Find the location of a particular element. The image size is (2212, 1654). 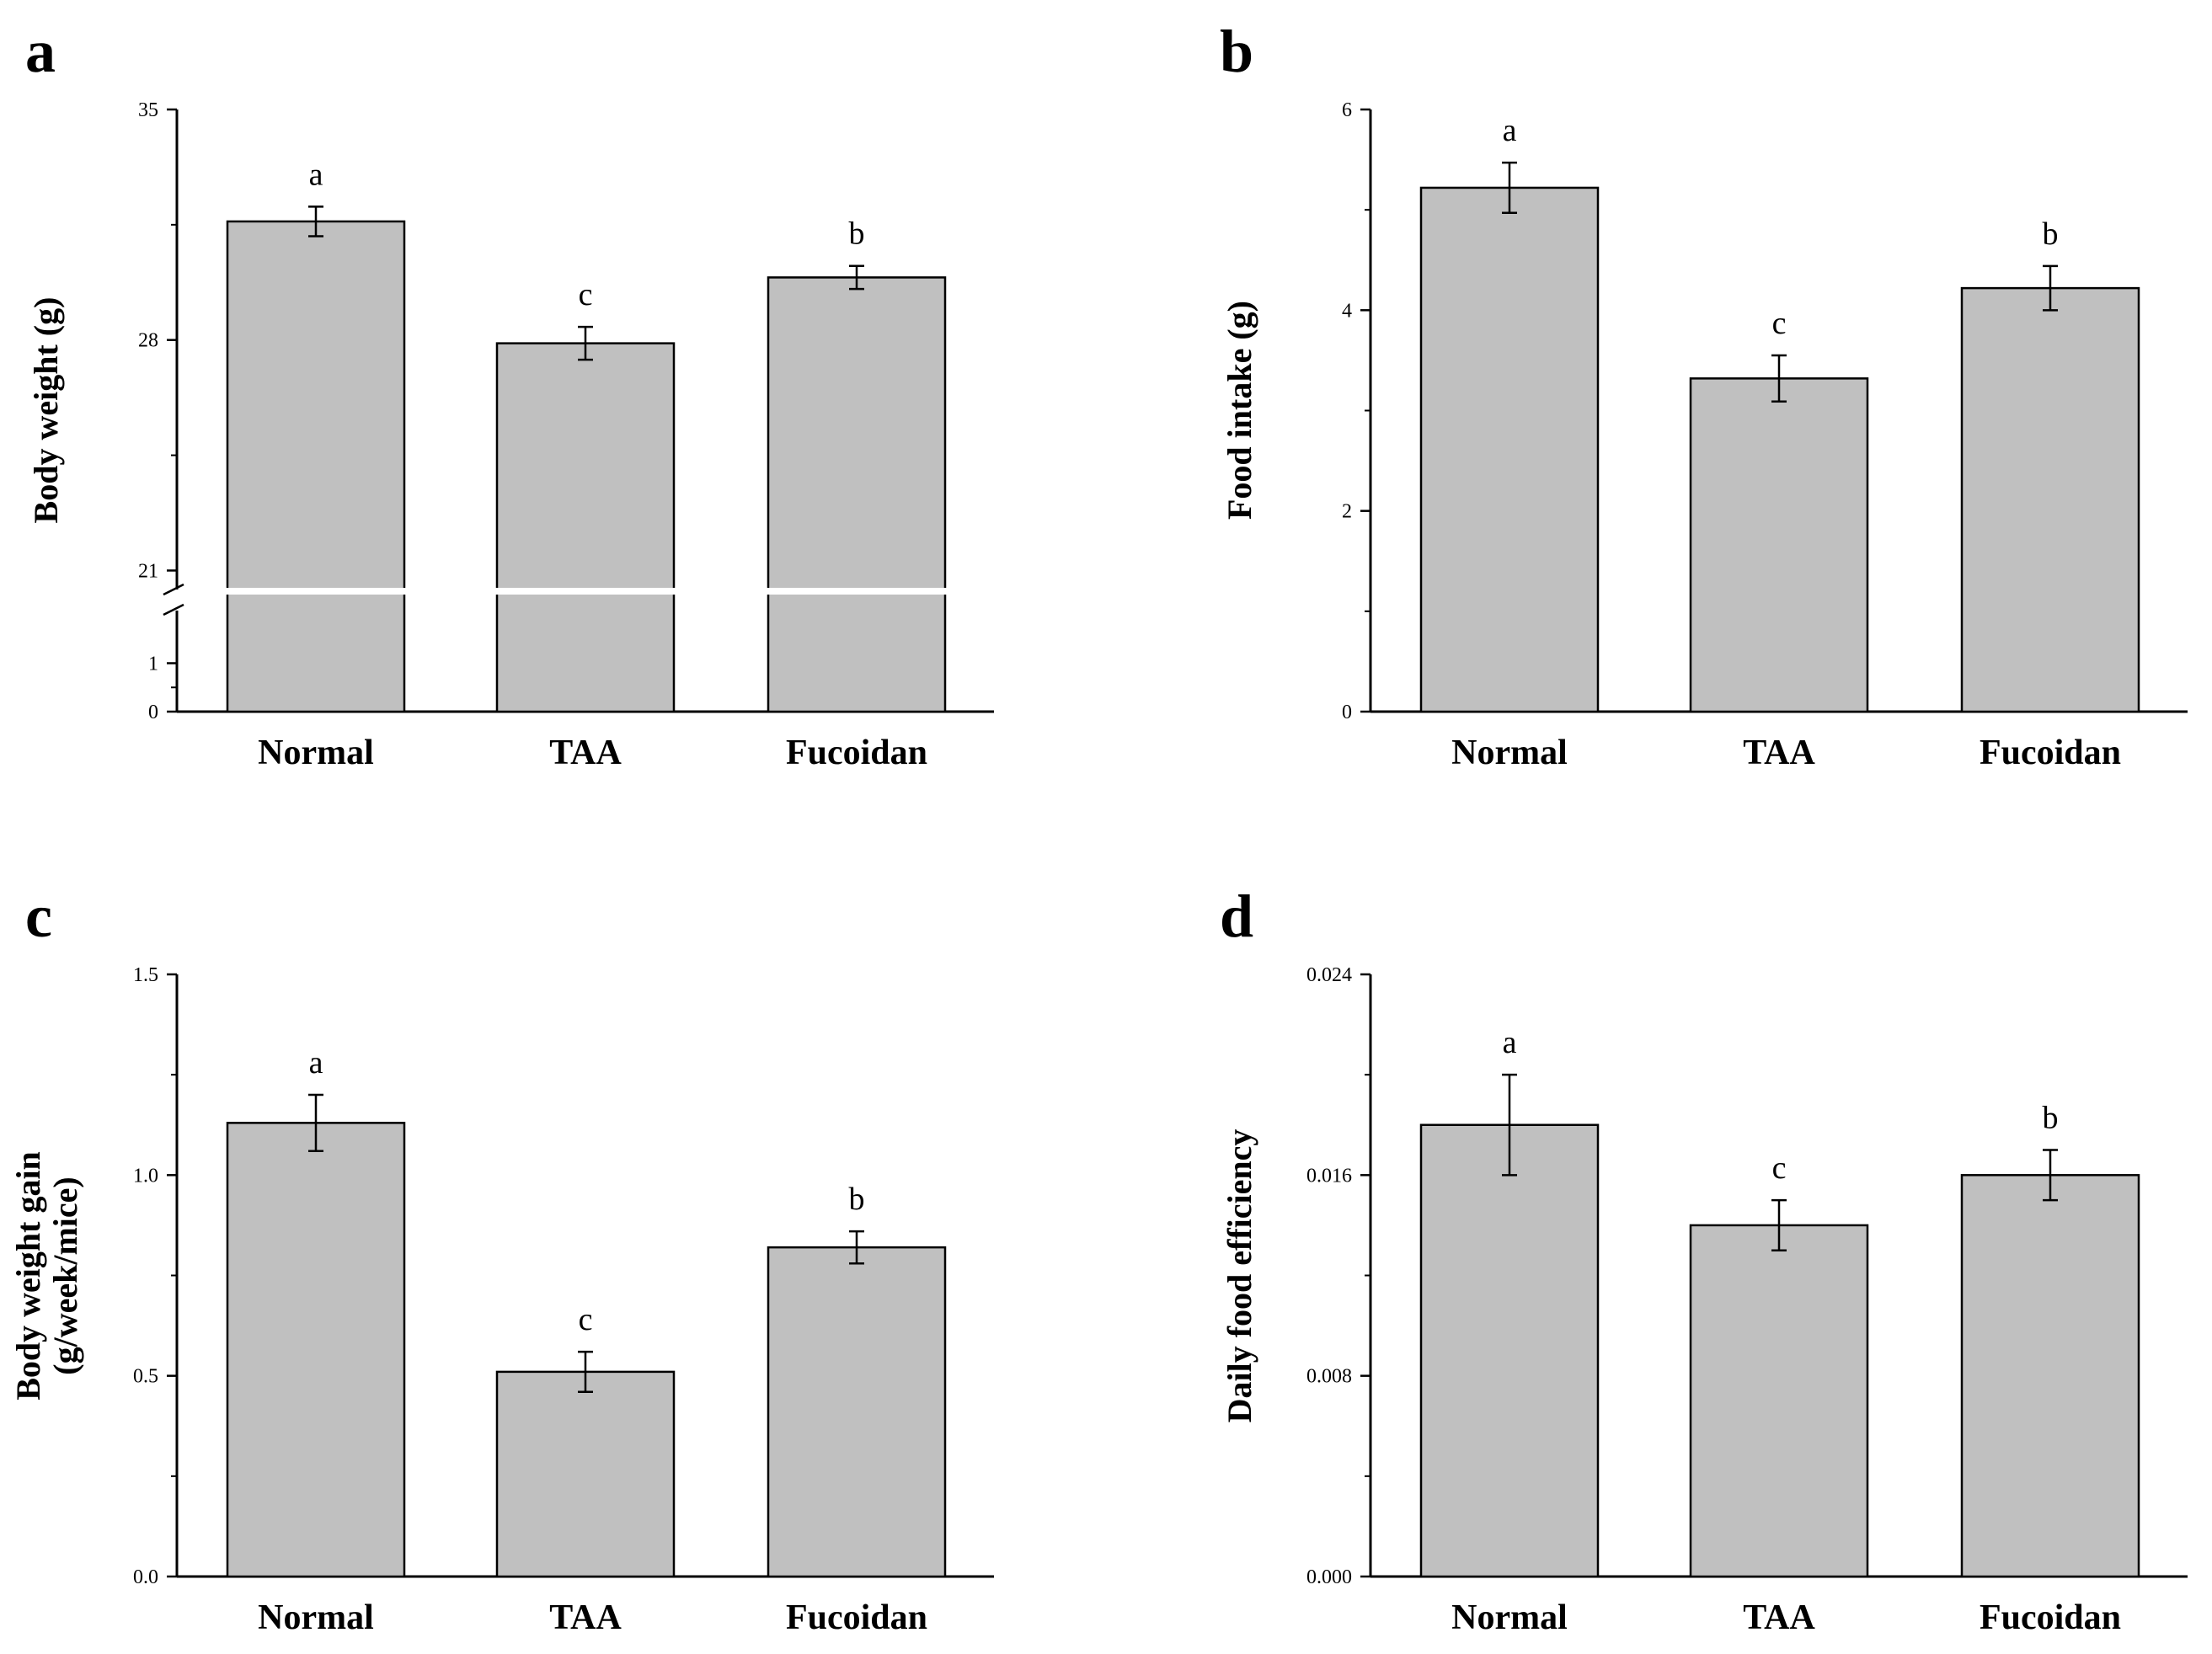

panel-letter: d is located at coordinates (1236, 917).